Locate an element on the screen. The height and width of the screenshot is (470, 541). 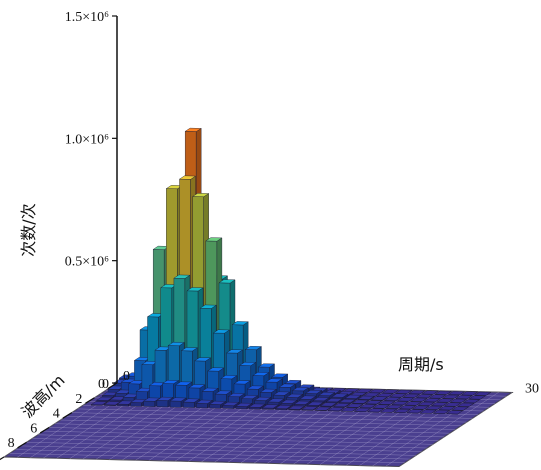
y-tick-label: 6 is located at coordinates (33, 428).